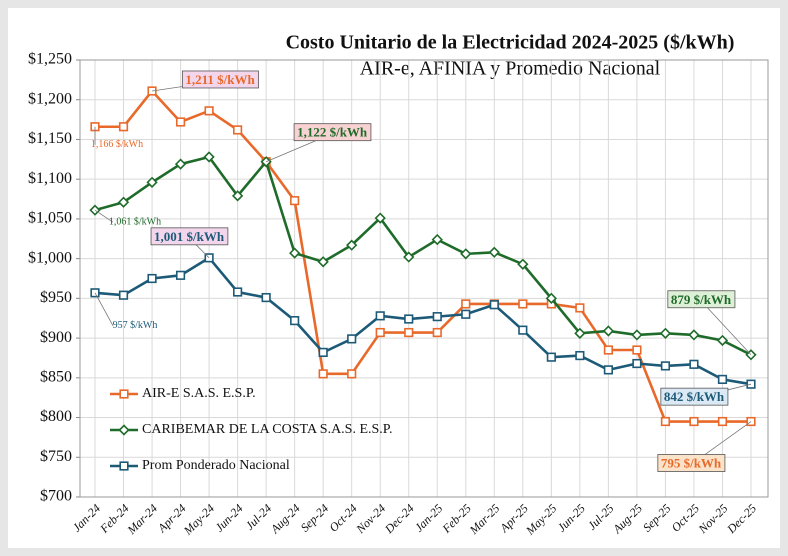 Image resolution: width=788 pixels, height=556 pixels. Describe the element at coordinates (216, 465) in the screenshot. I see `legend-label: Prom Ponderado Nacional` at that location.